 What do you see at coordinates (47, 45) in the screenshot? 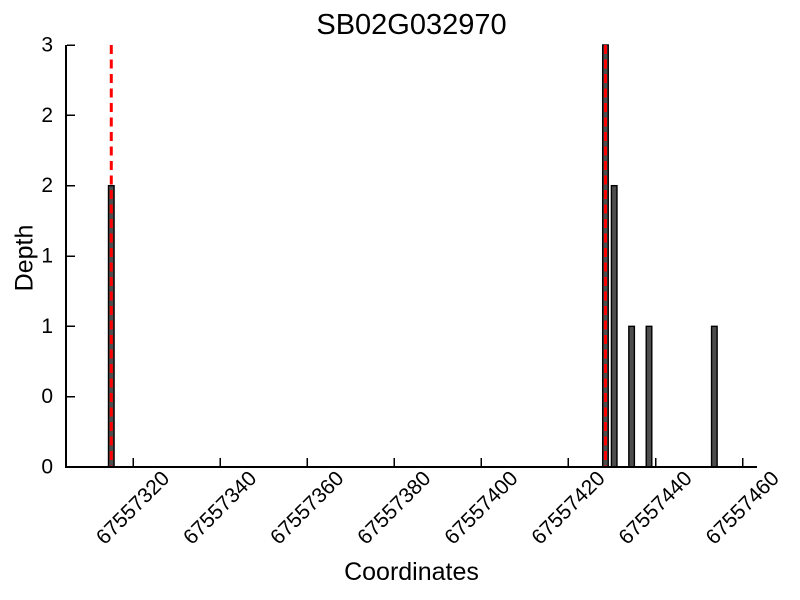
I see `y-tick-label: 3` at bounding box center [47, 45].